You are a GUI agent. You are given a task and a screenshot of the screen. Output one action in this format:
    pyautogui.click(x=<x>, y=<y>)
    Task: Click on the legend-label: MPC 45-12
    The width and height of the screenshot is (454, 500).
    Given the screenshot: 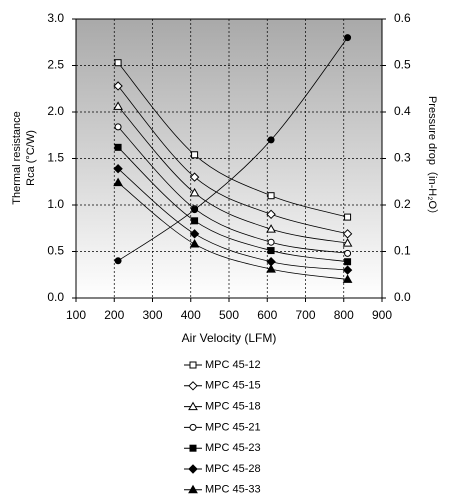 What is the action you would take?
    pyautogui.click(x=233, y=365)
    